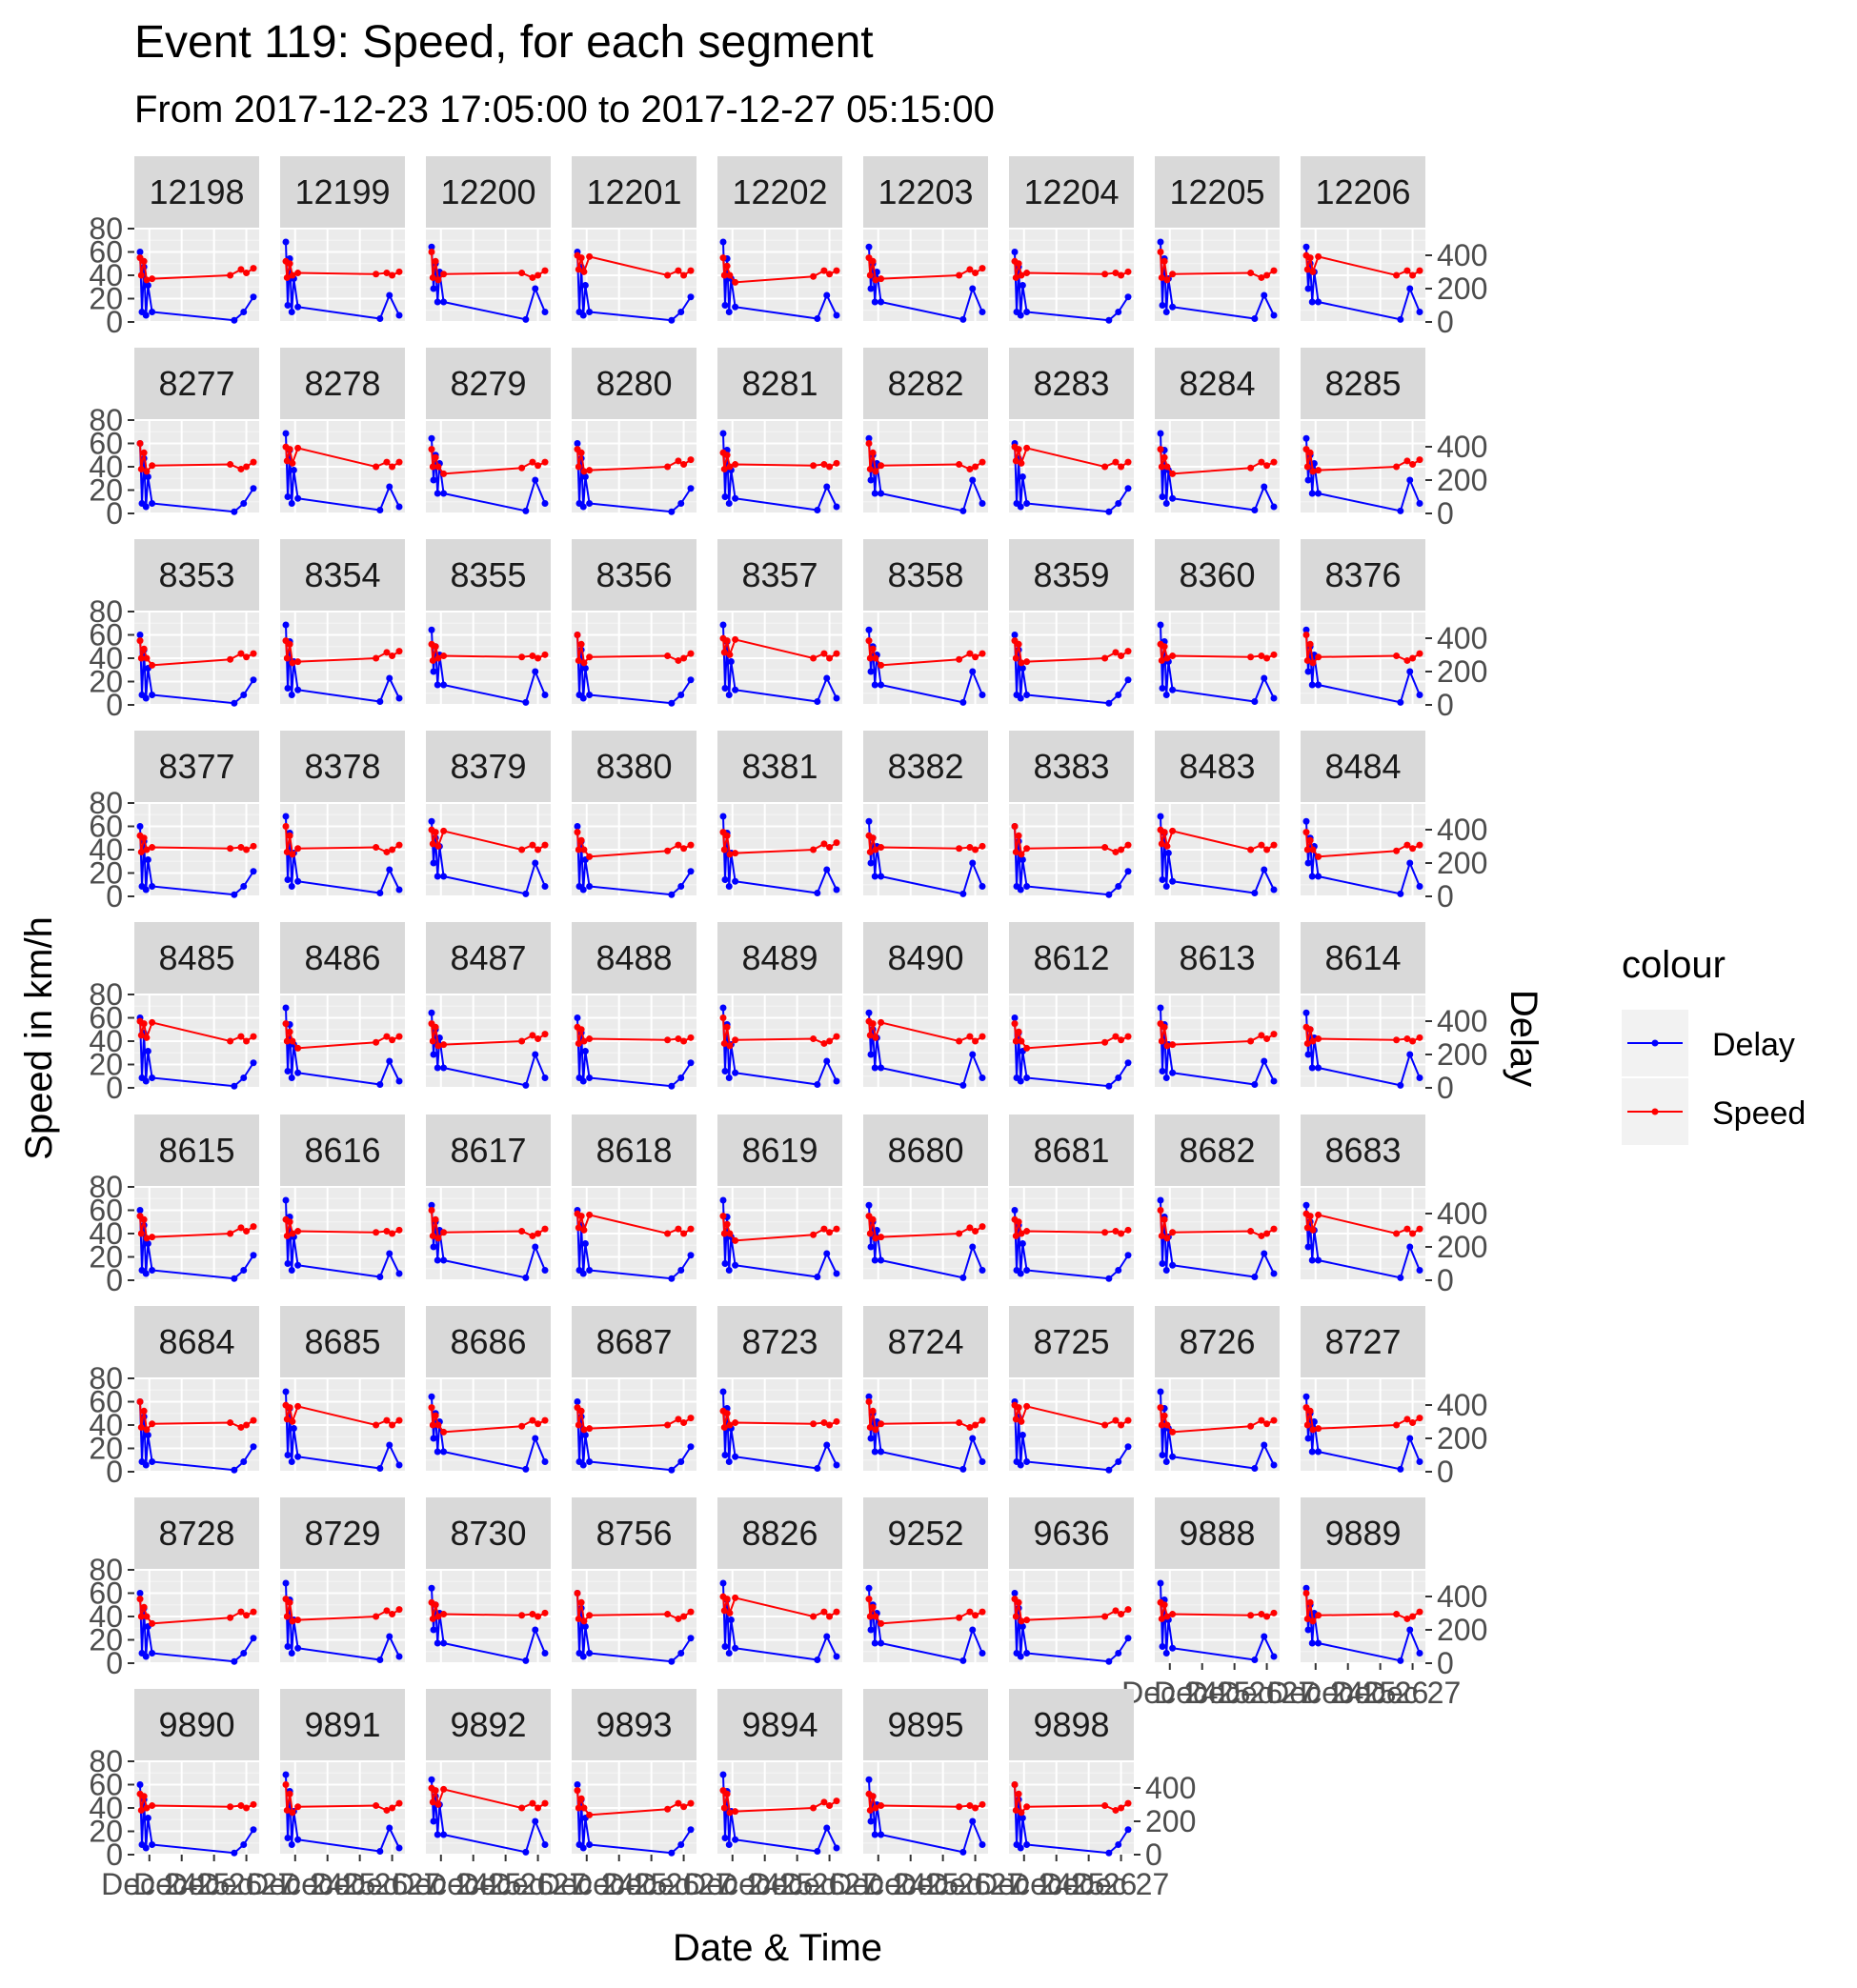 The height and width of the screenshot is (1988, 1857). Describe the element at coordinates (1445, 1088) in the screenshot. I see `y-secondary-tick-label: 0` at that location.